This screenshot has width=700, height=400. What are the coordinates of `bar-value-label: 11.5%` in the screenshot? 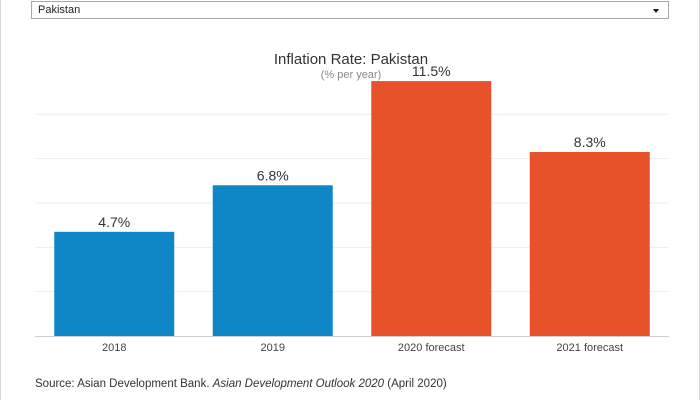 It's located at (431, 71).